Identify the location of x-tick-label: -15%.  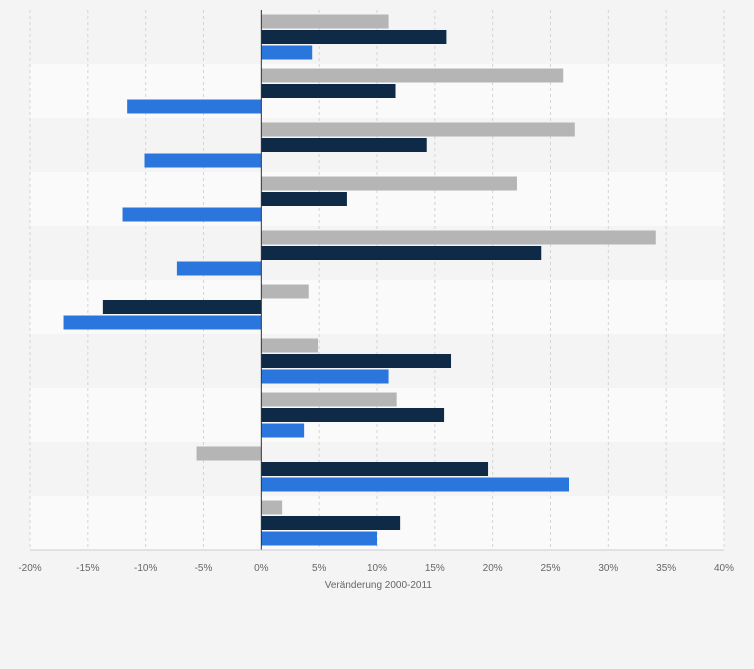
(87, 568).